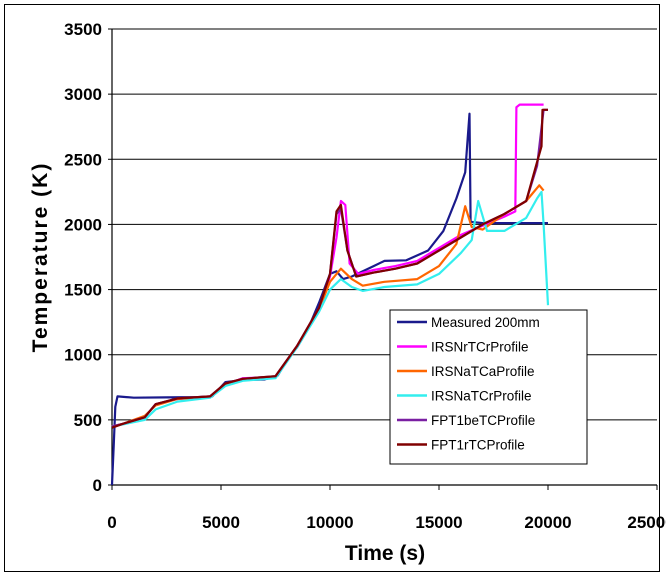 The image size is (666, 577). I want to click on x-tick-label: 20000, so click(547, 522).